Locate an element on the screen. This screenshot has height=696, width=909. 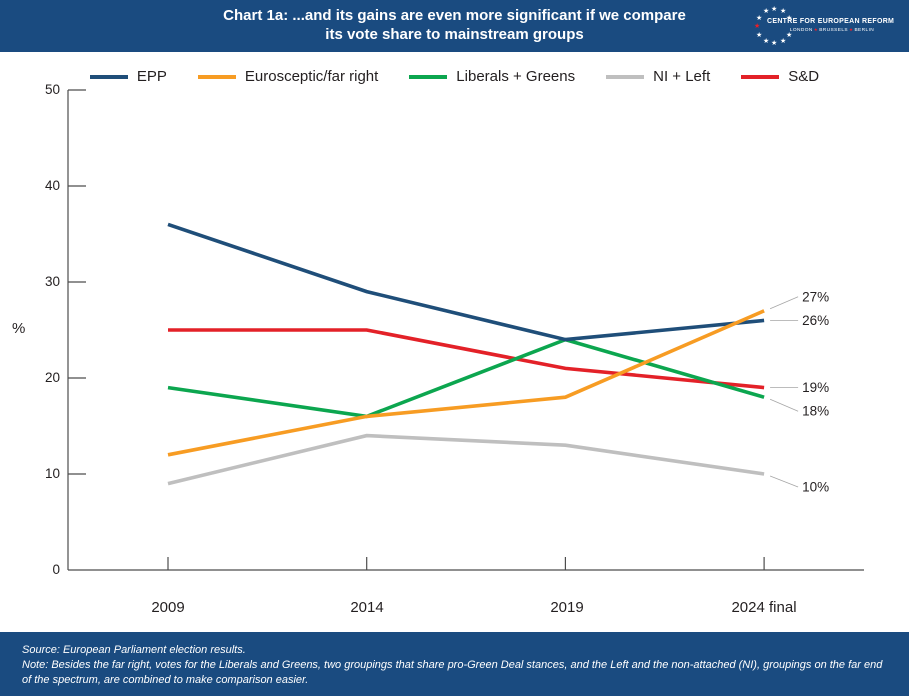
legend-label-sd: S&D is located at coordinates (804, 76).